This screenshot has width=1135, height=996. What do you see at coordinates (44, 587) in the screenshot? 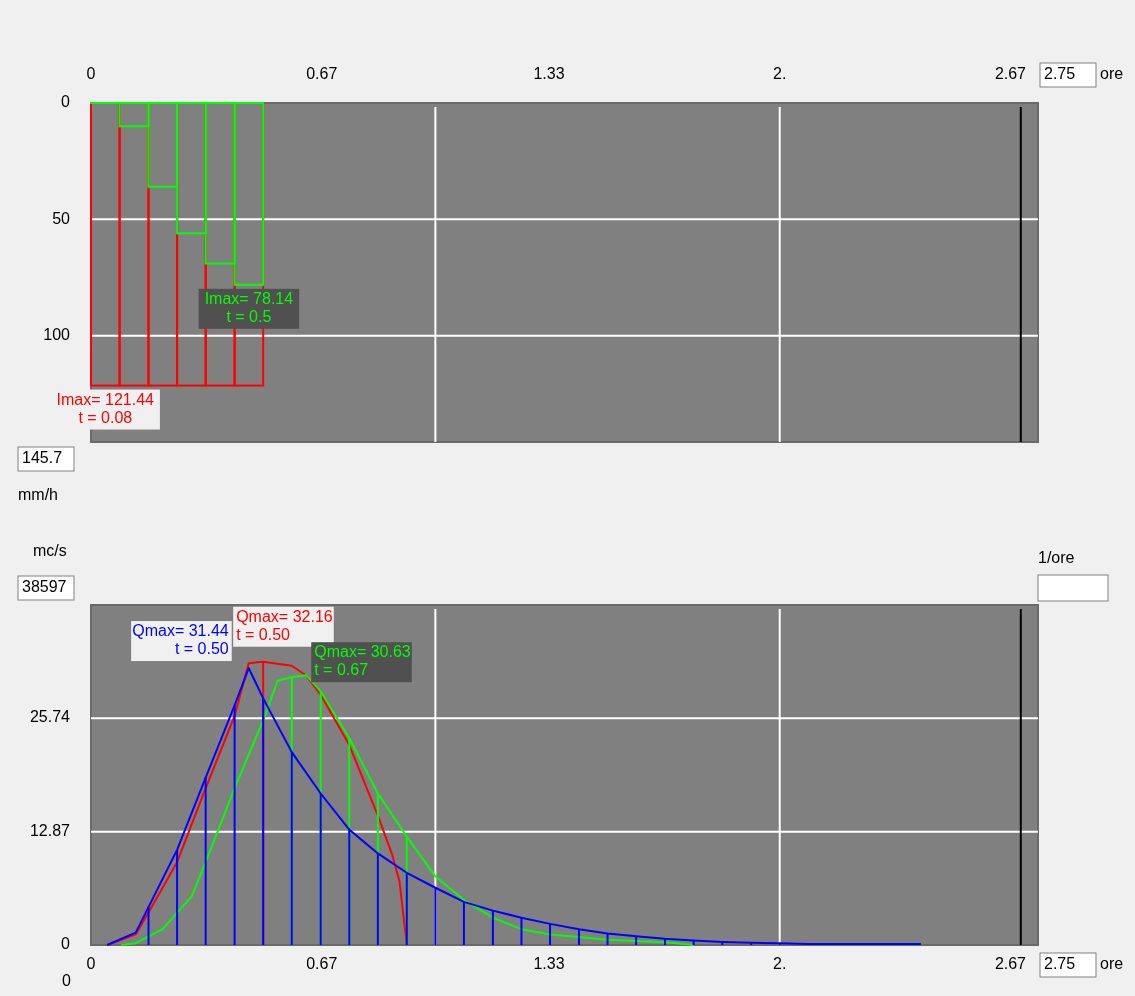
I see `text: 38597` at bounding box center [44, 587].